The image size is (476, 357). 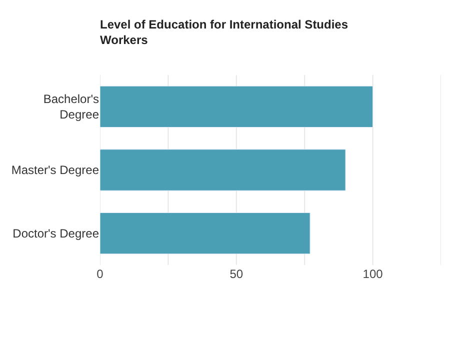 What do you see at coordinates (224, 33) in the screenshot?
I see `chart-title: Level of Education for International Studies Workers` at bounding box center [224, 33].